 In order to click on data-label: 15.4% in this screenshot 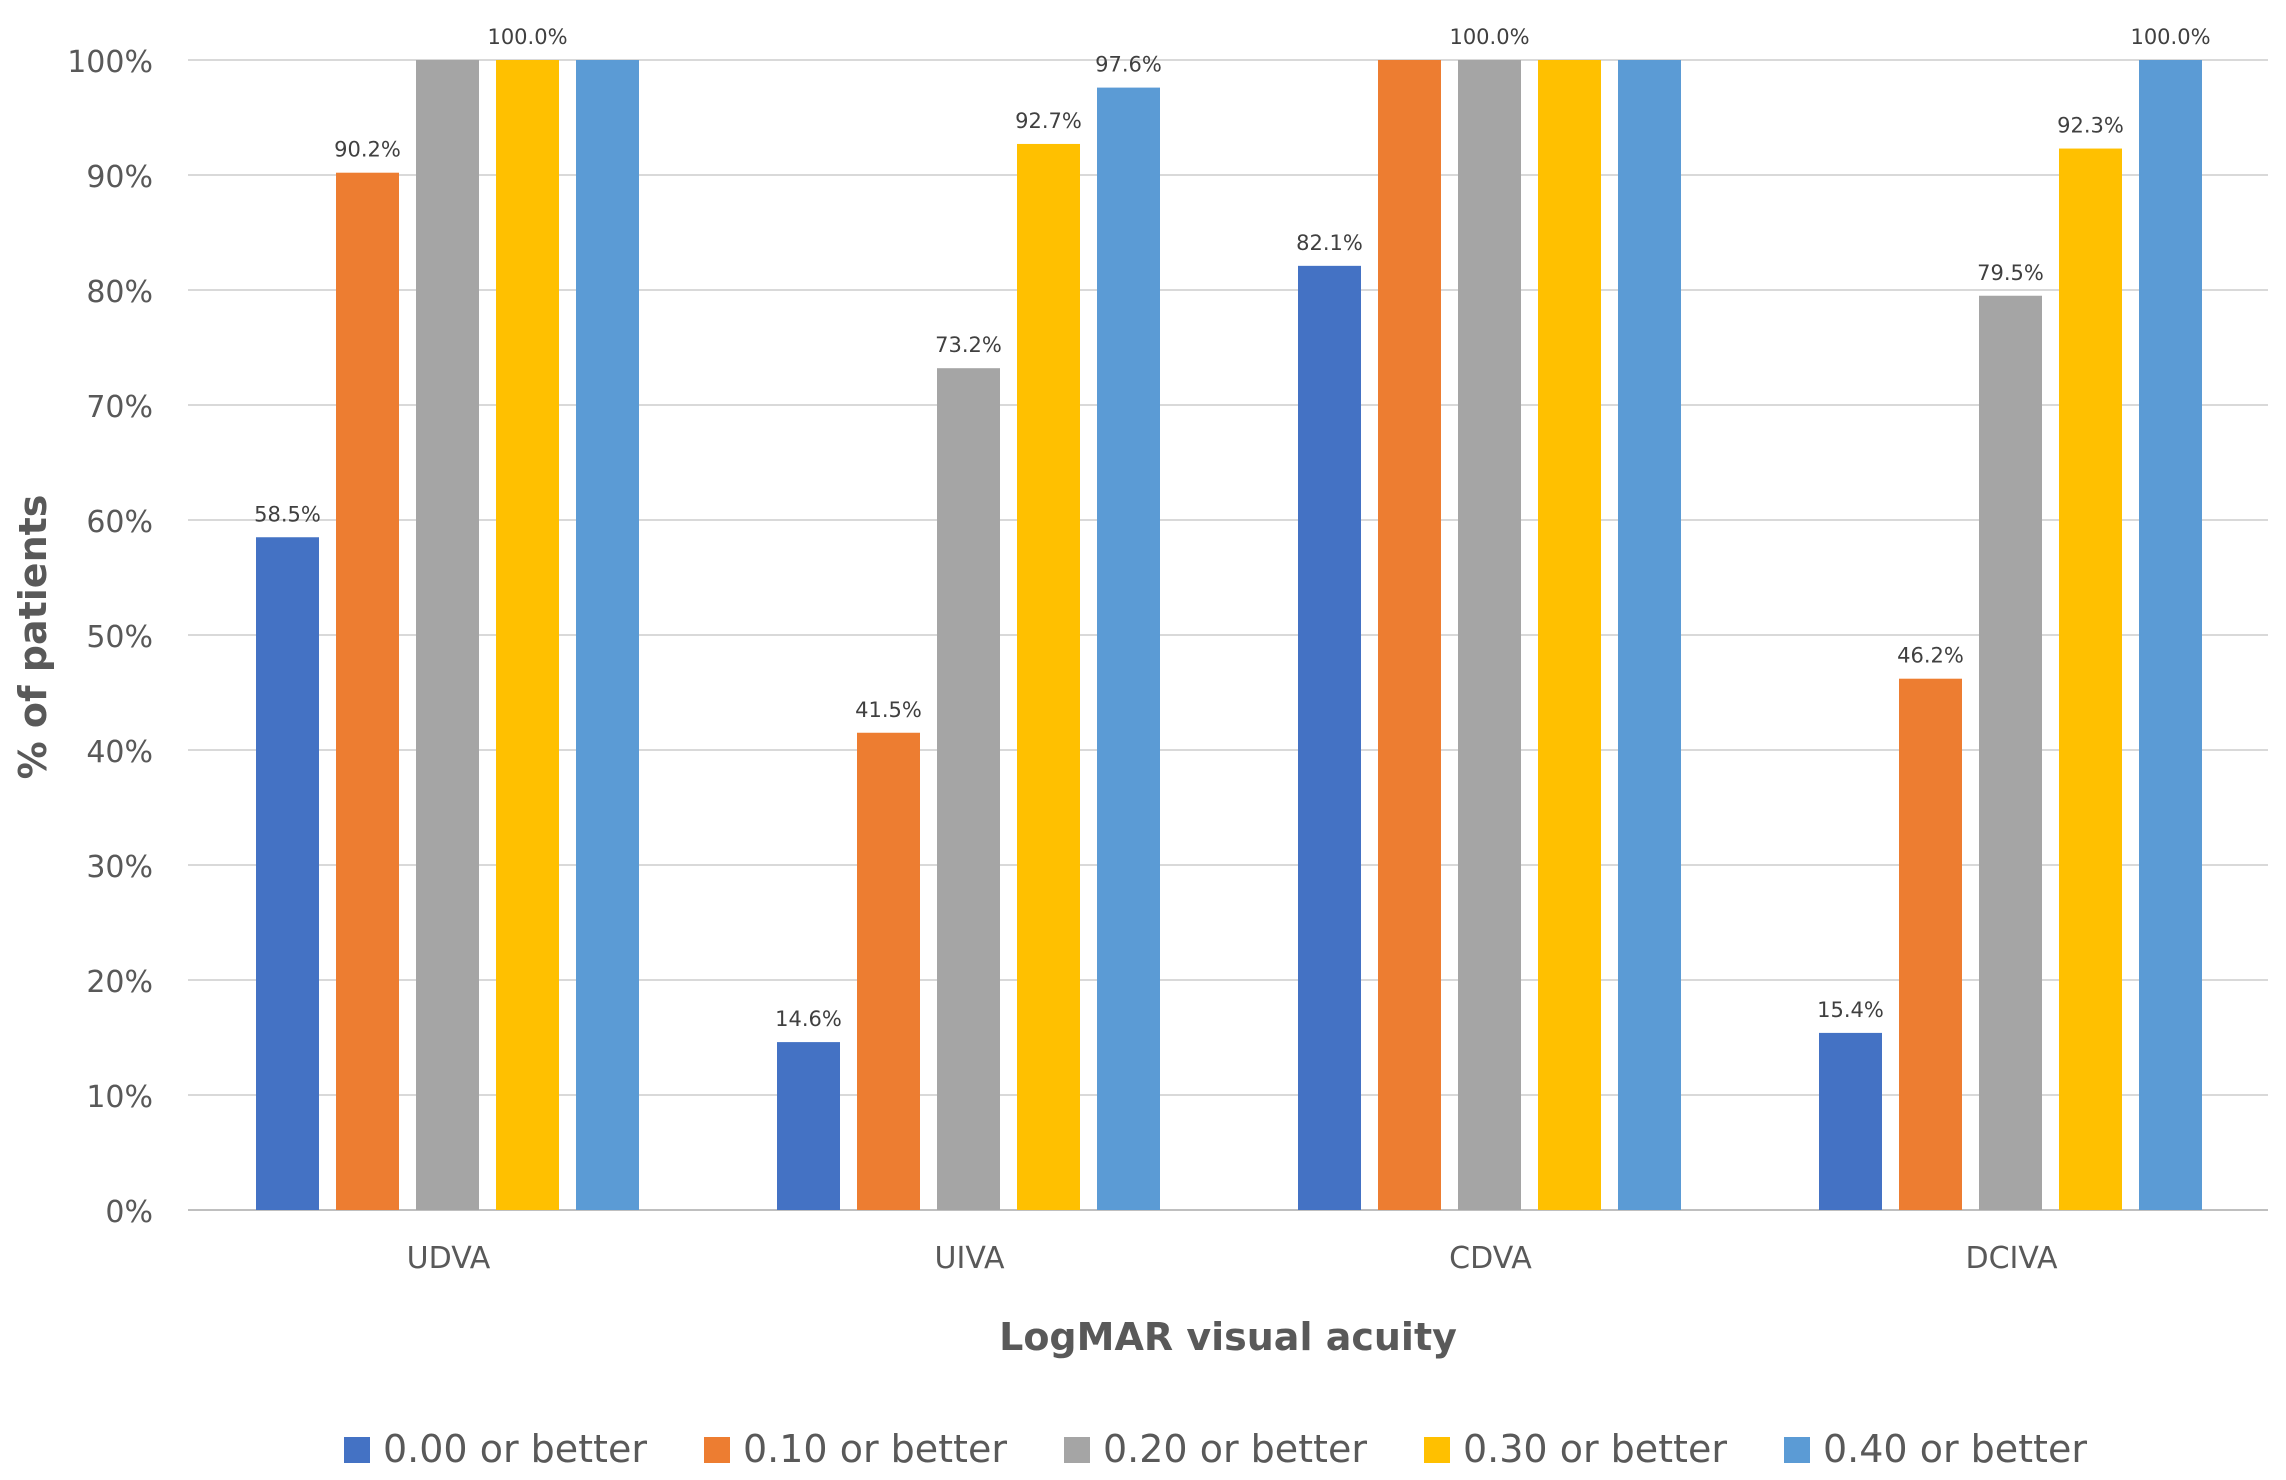, I will do `click(1850, 1010)`.